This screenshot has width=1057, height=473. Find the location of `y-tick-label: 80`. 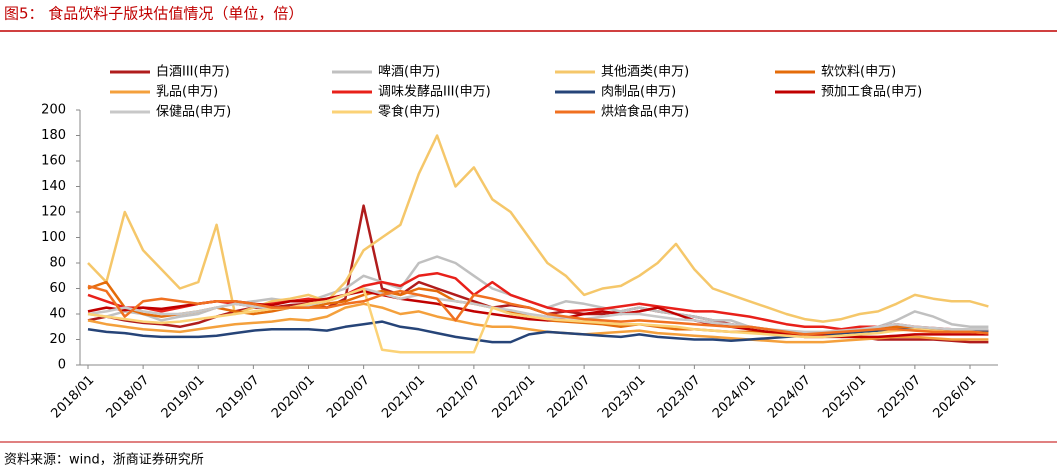

y-tick-label: 80 is located at coordinates (57, 263).